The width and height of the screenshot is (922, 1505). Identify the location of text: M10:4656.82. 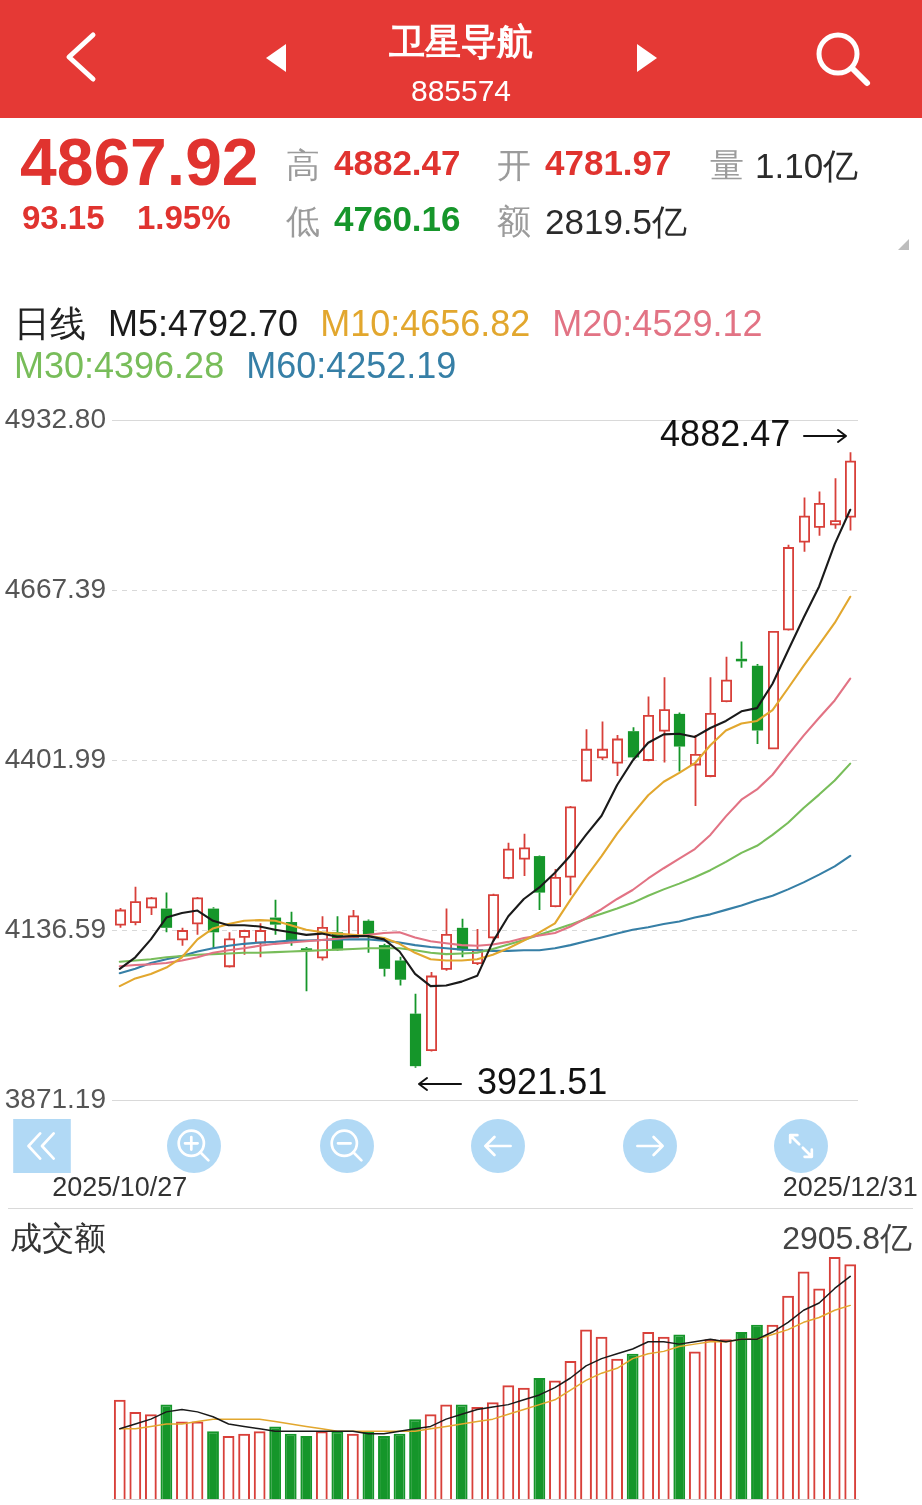
(425, 324).